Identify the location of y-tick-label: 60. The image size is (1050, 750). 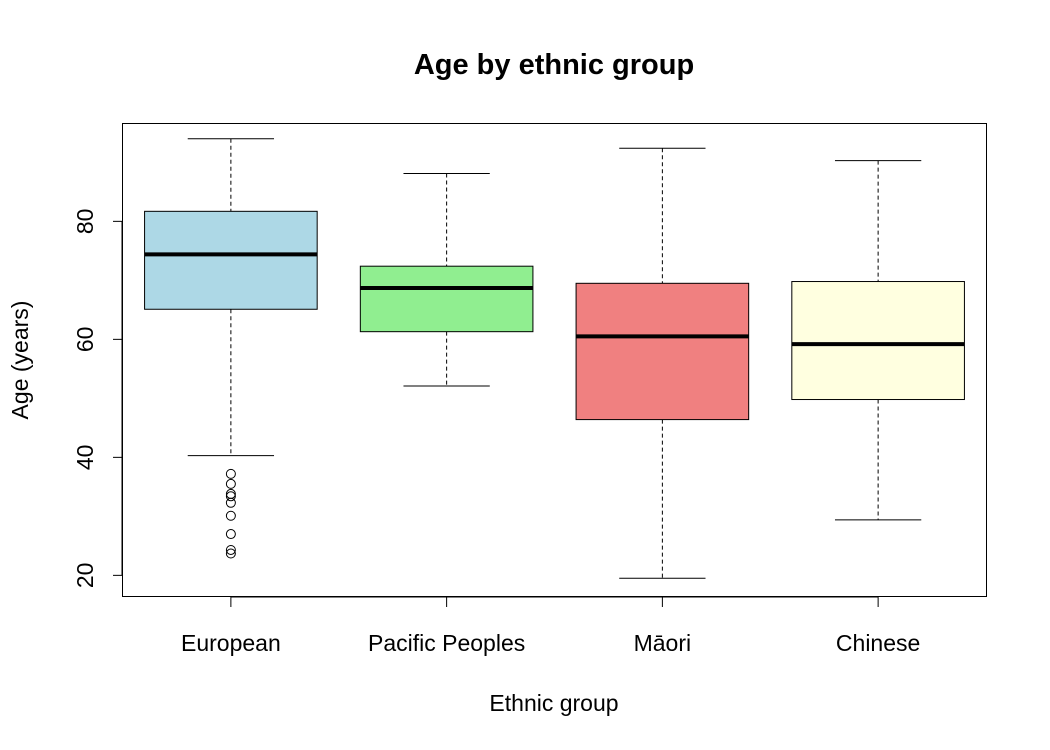
(85, 340).